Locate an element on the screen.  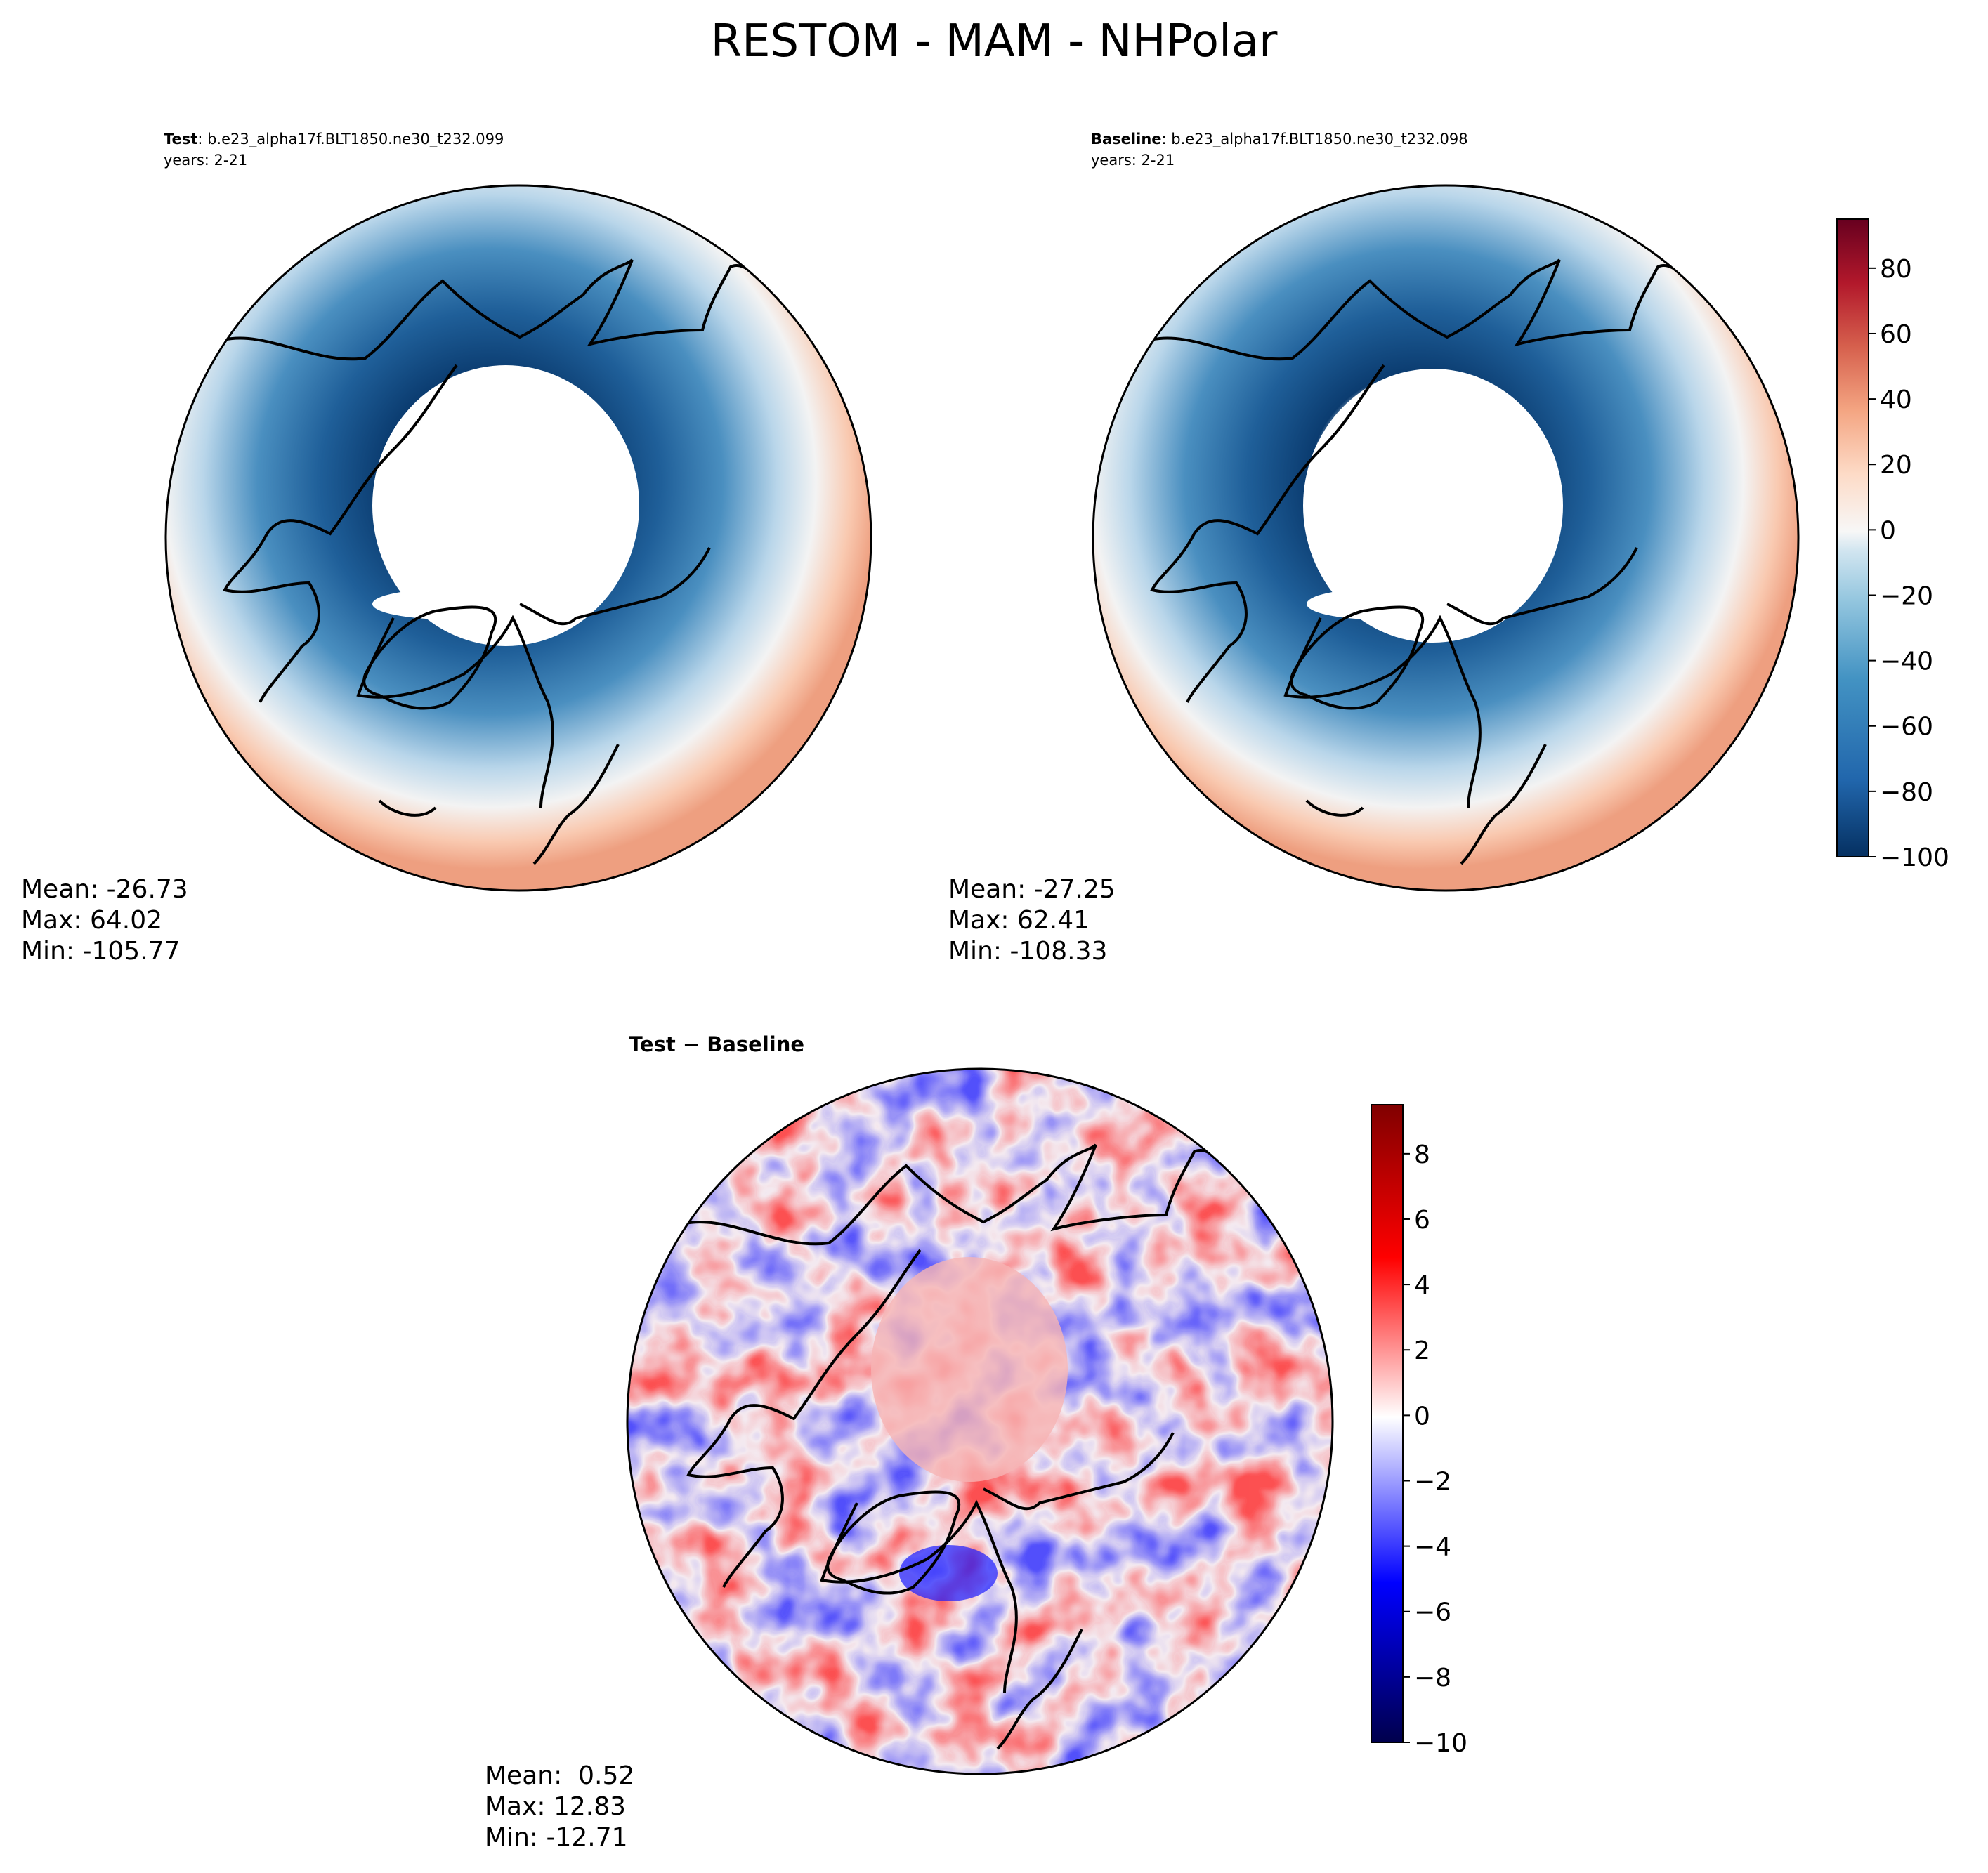
figure-title: RESTOM - MAM - NHPolar is located at coordinates (995, 41).